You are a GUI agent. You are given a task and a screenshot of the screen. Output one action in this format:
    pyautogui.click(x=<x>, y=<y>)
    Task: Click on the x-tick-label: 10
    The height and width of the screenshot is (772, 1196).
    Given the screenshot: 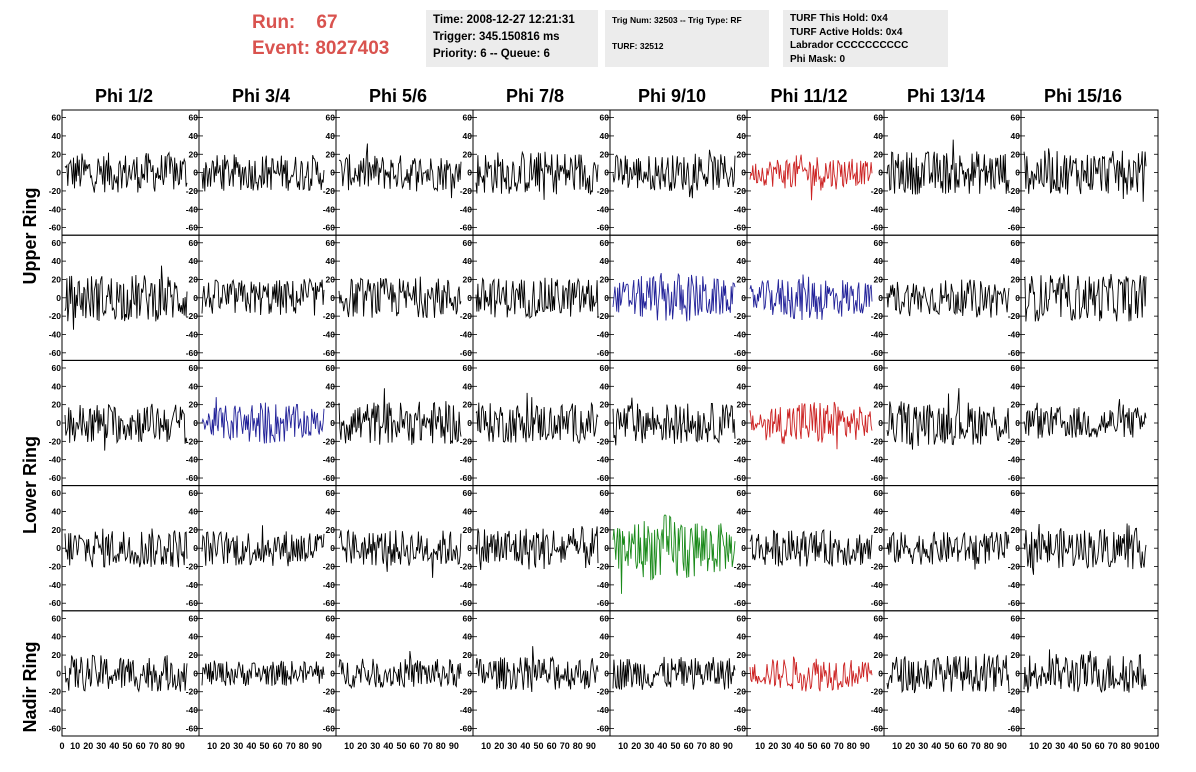 What is the action you would take?
    pyautogui.click(x=486, y=746)
    